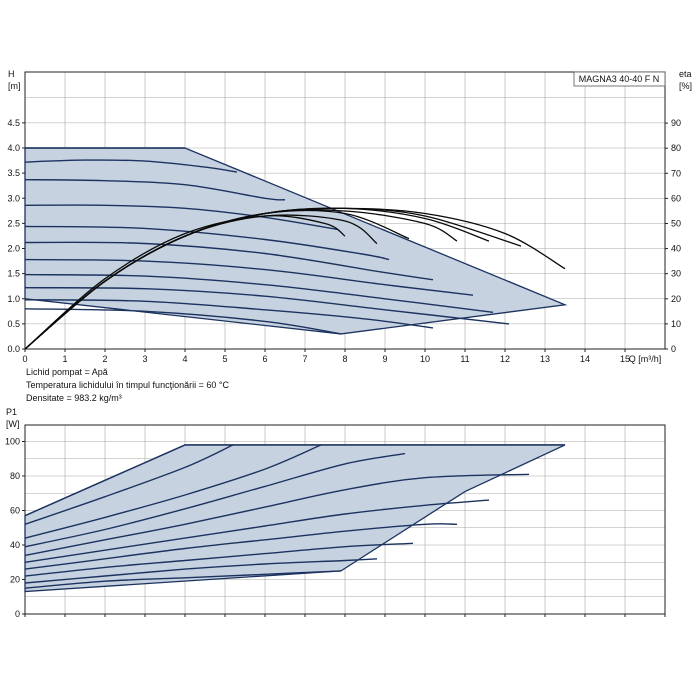  I want to click on y-tick-label: 3.0, so click(13, 198).